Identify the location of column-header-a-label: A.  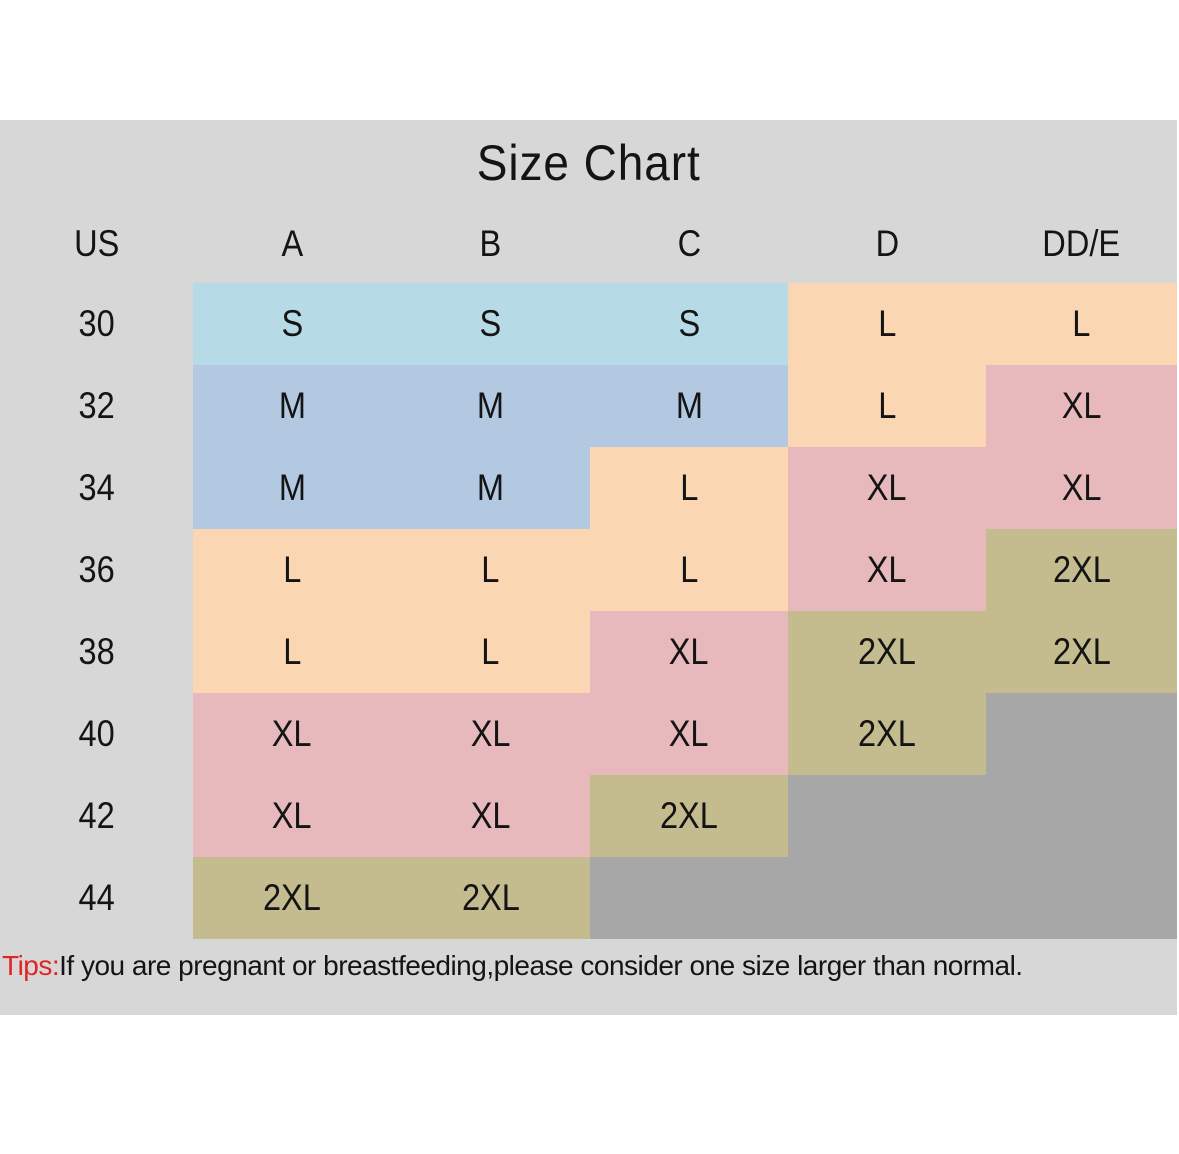
(292, 243).